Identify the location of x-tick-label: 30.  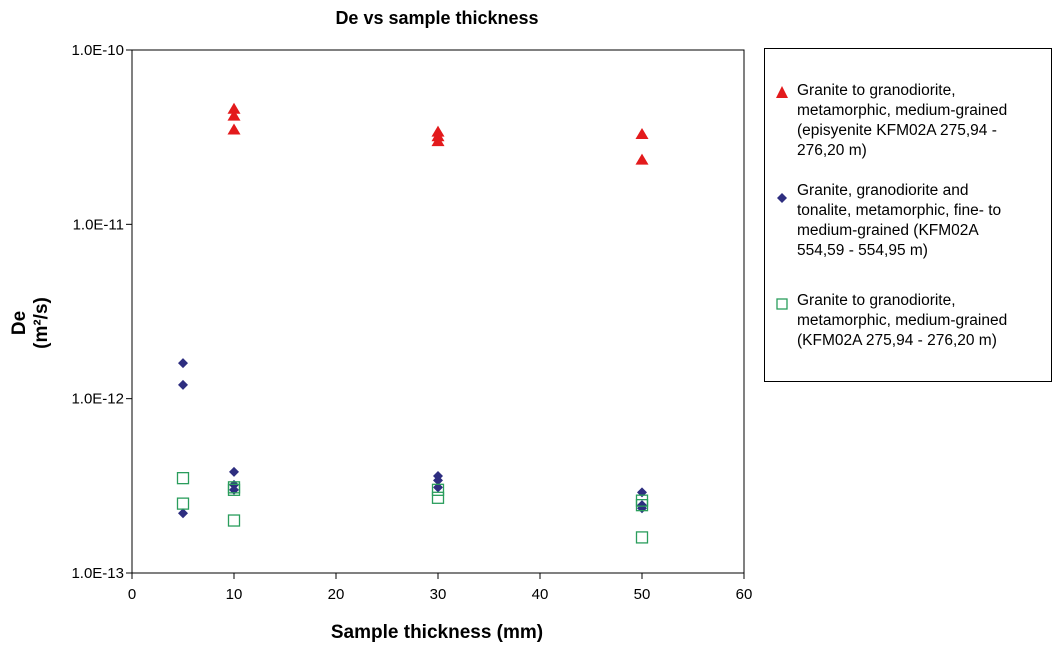
(438, 594).